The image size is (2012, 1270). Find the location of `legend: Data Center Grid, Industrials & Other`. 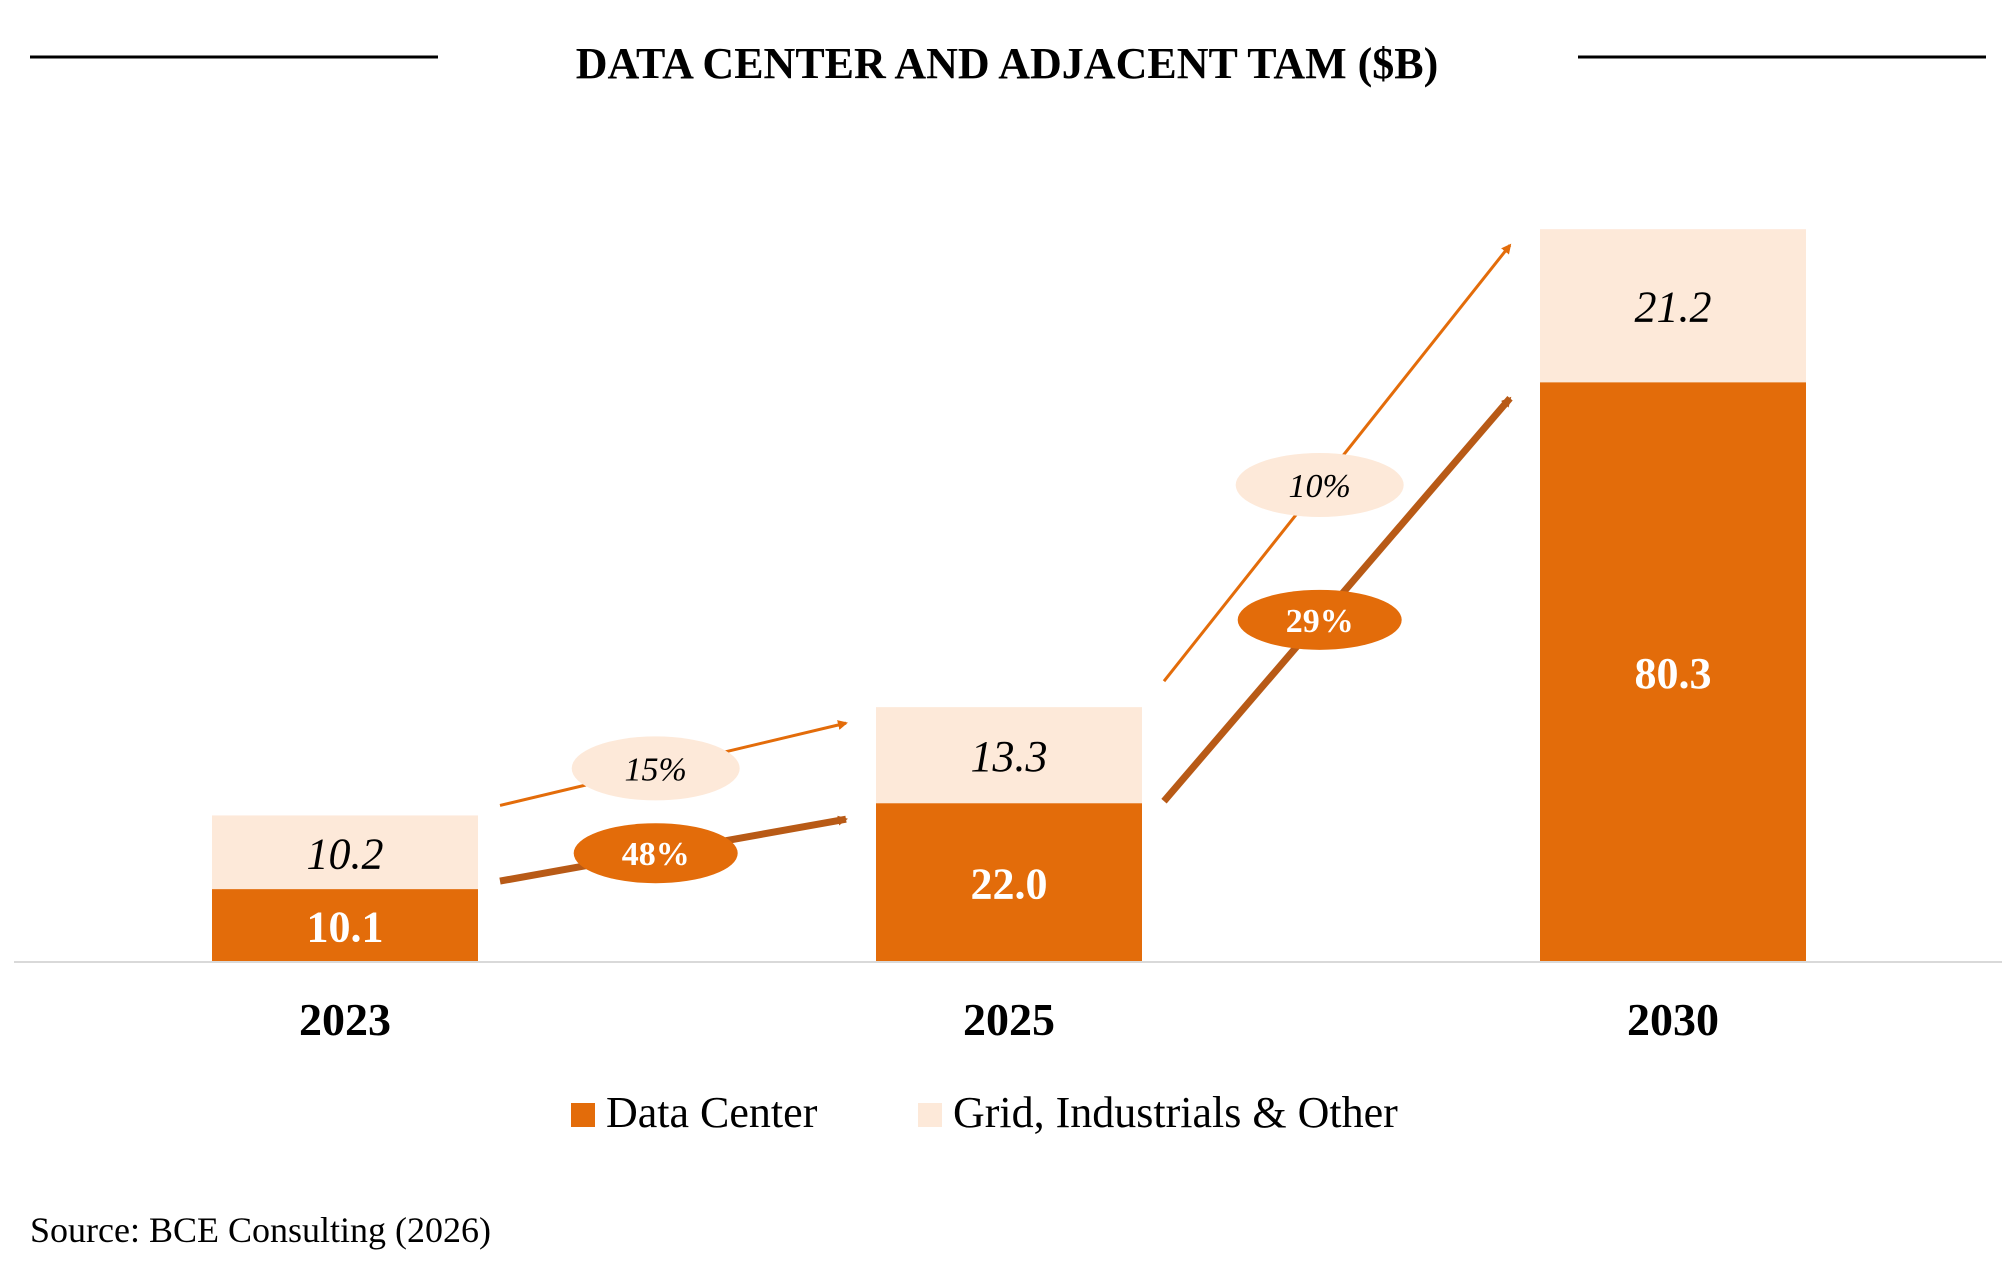

legend: Data Center Grid, Industrials & Other is located at coordinates (984, 1112).